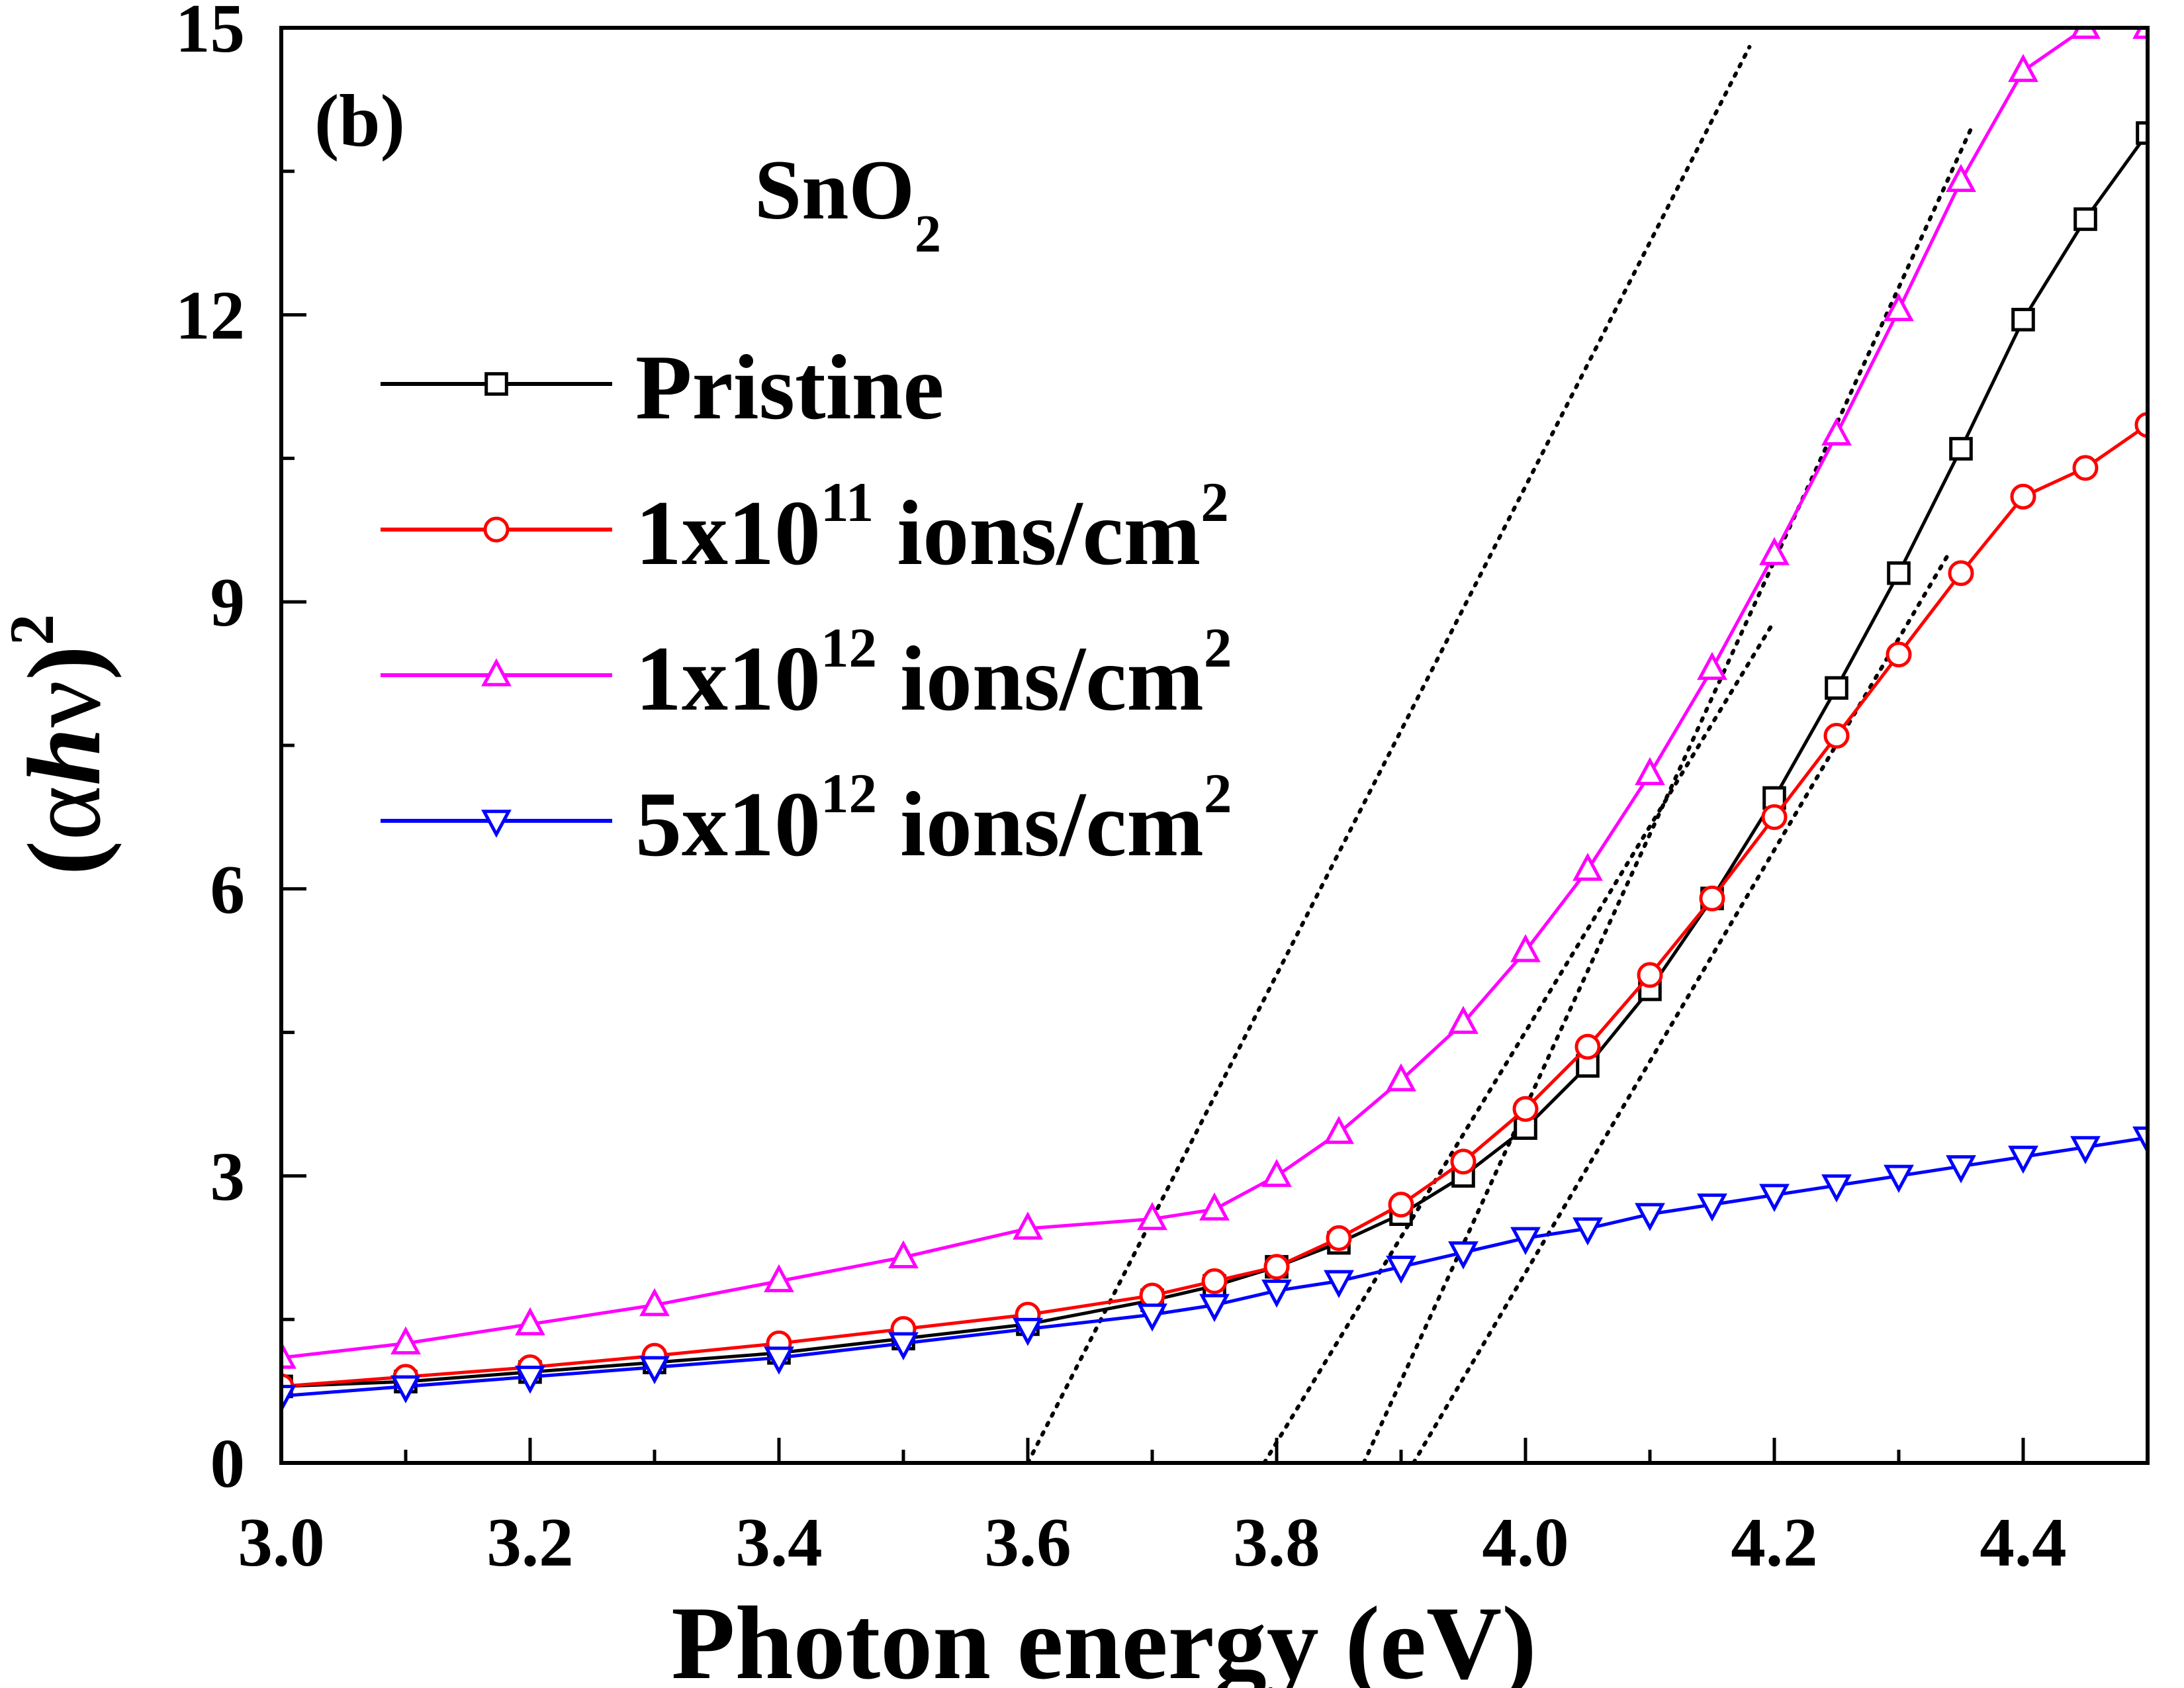 The height and width of the screenshot is (1688, 2184). I want to click on y-axis: 0 3 6 9 12 15, so click(240, 751).